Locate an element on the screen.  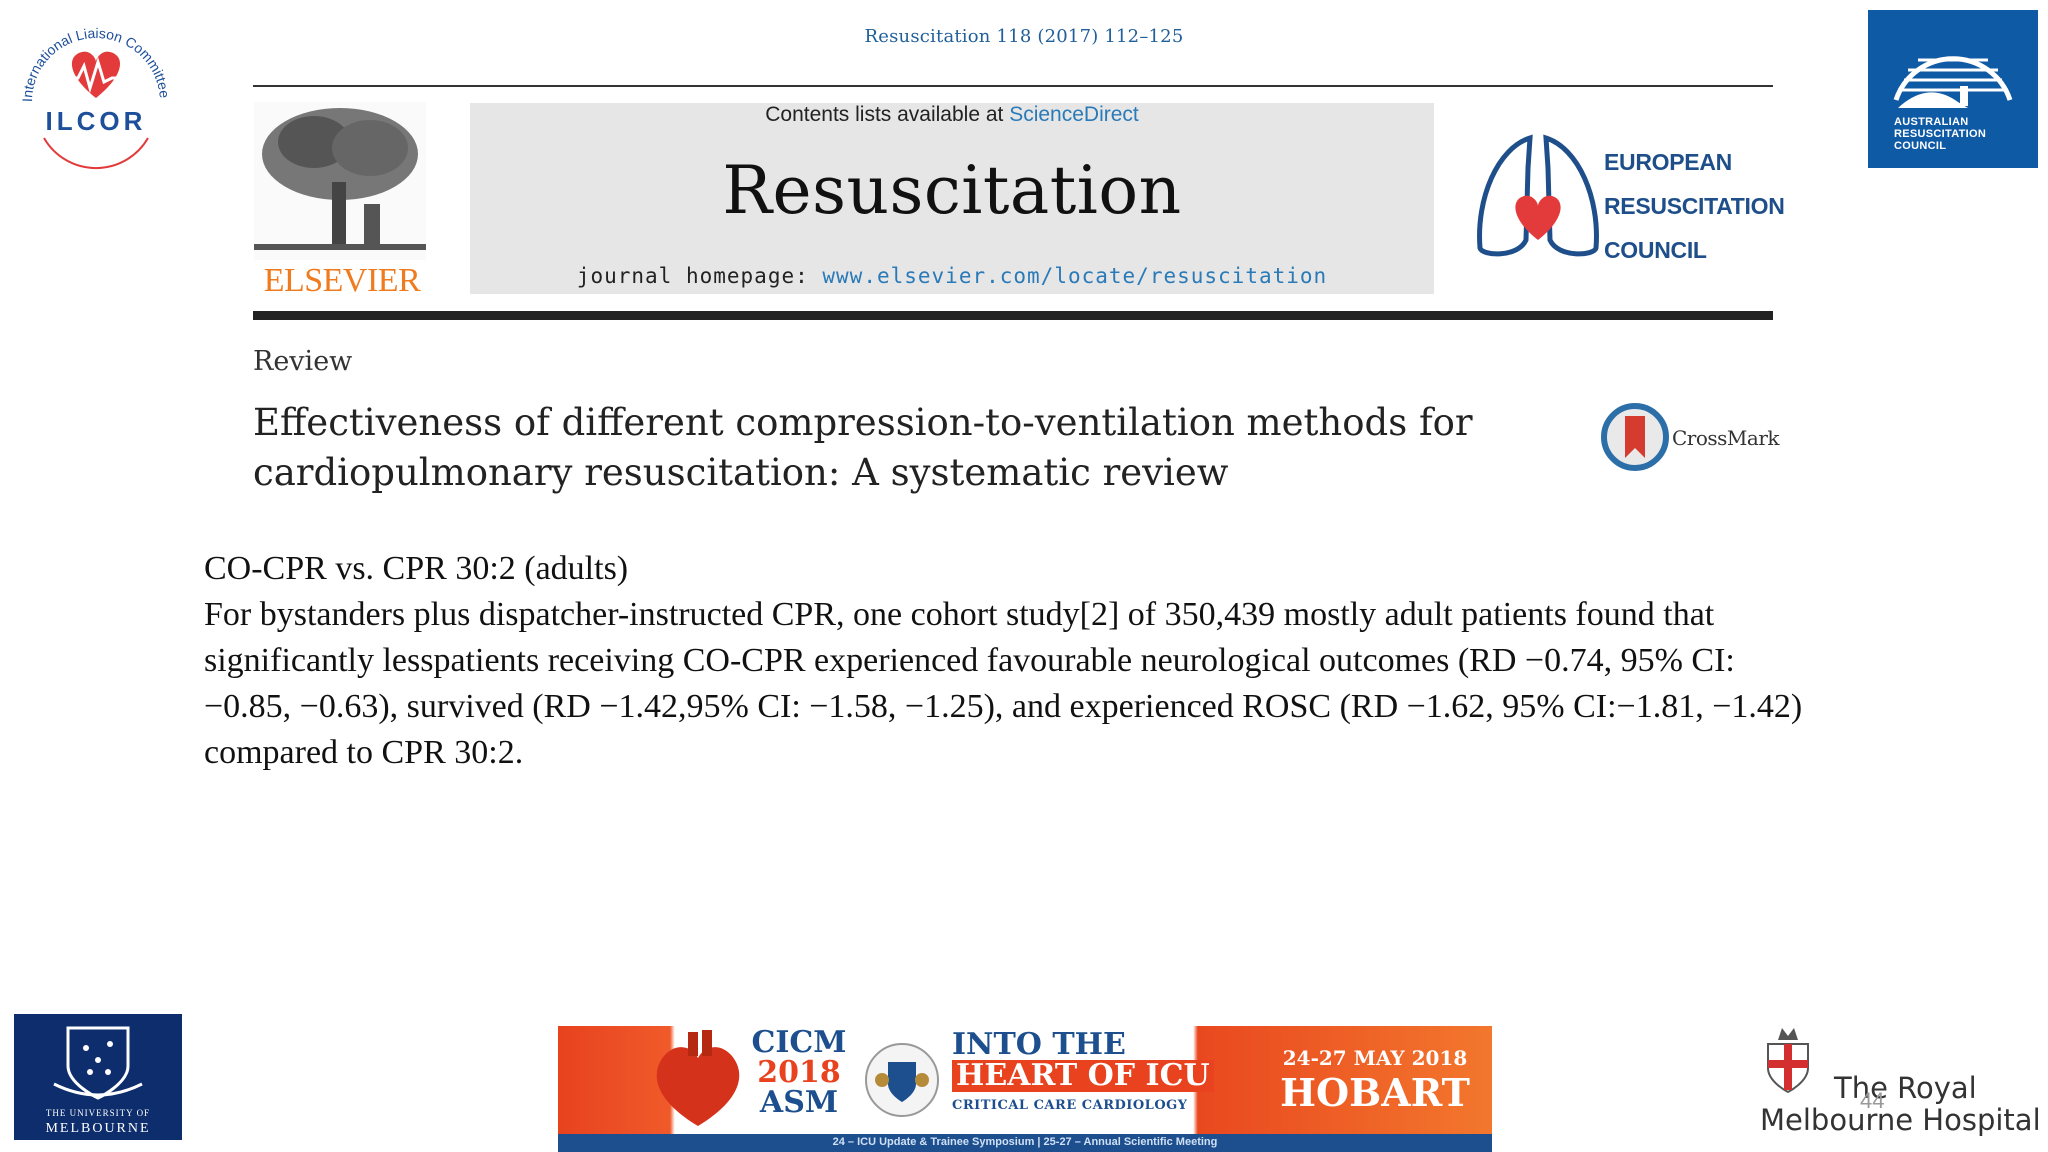
erc-line-1: EUROPEAN is located at coordinates (1668, 162).